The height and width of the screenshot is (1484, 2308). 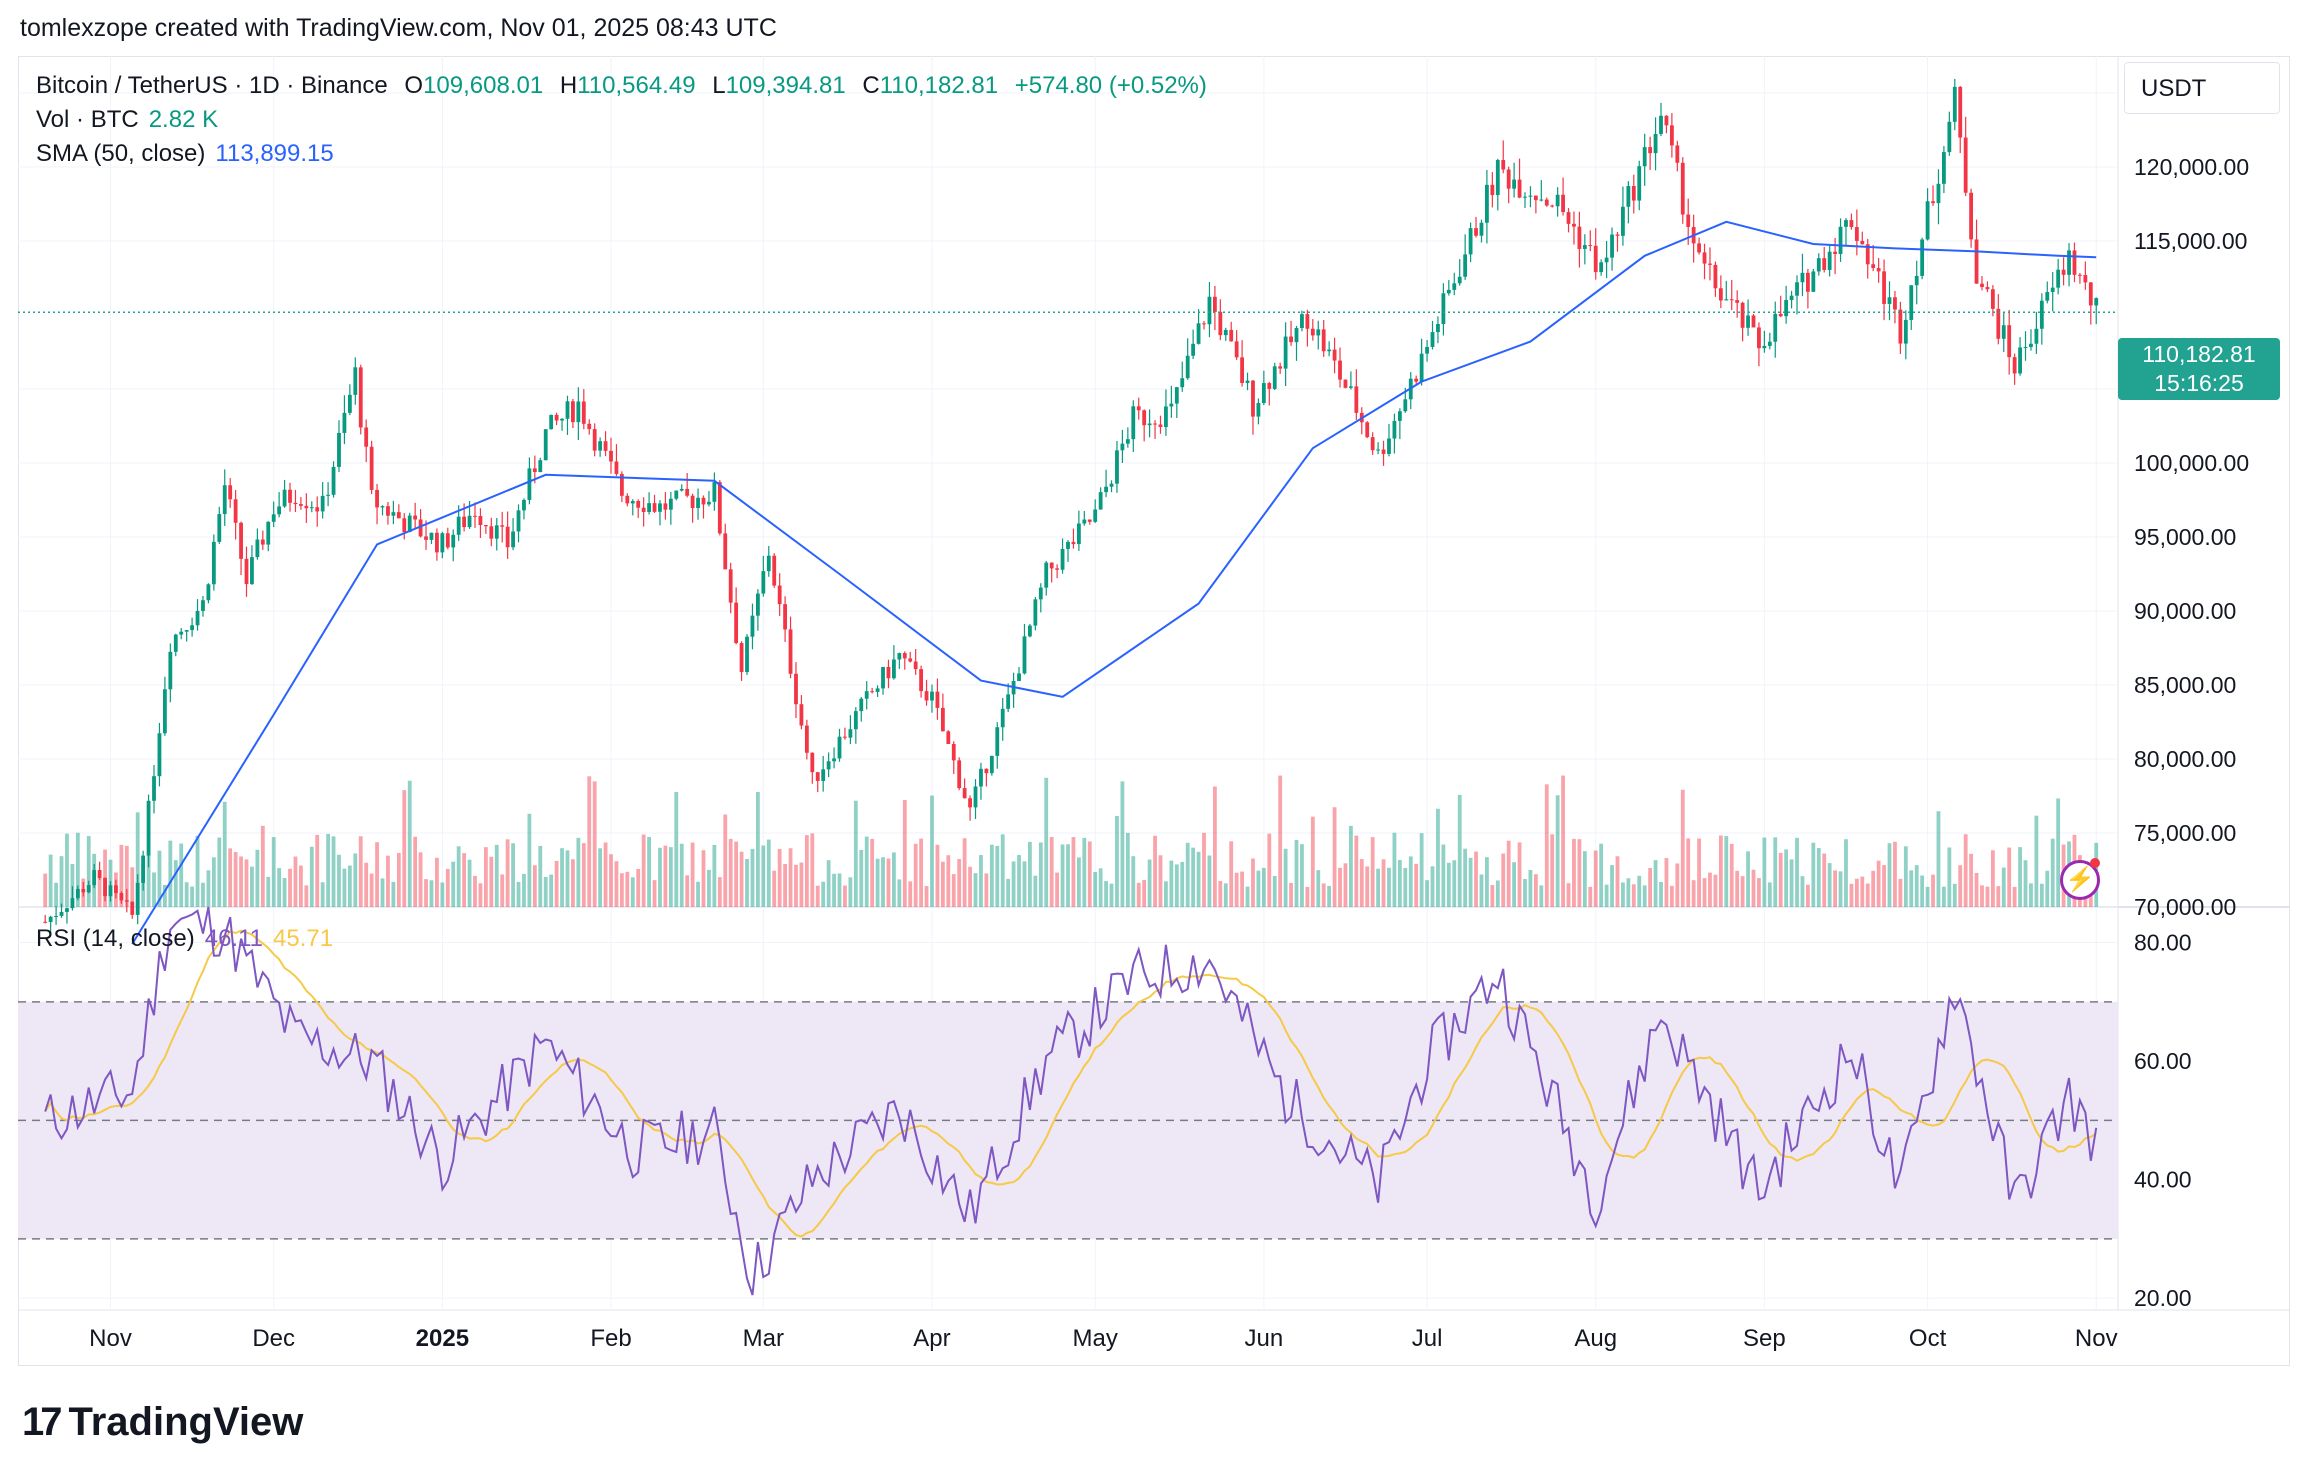 I want to click on currency-unit-button: USDT, so click(x=2202, y=88).